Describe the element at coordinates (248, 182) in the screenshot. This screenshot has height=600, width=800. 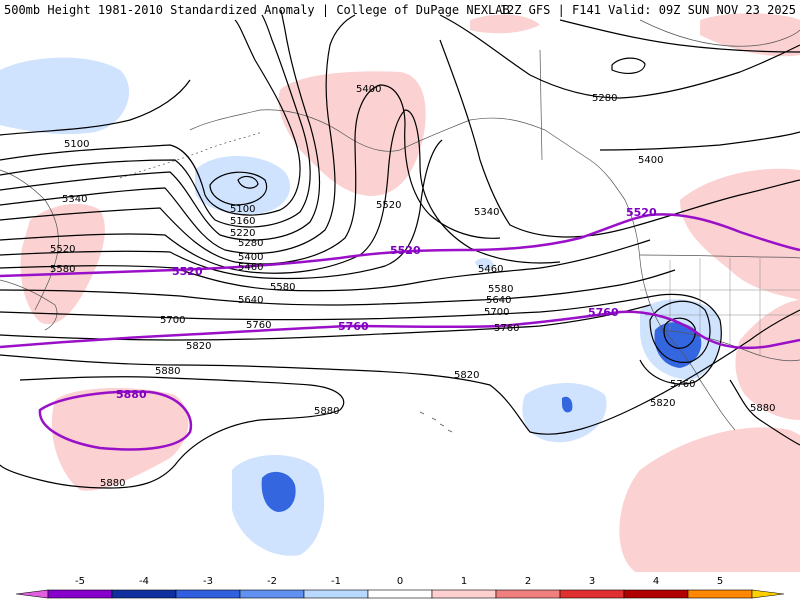
I see `contour-inner-low` at that location.